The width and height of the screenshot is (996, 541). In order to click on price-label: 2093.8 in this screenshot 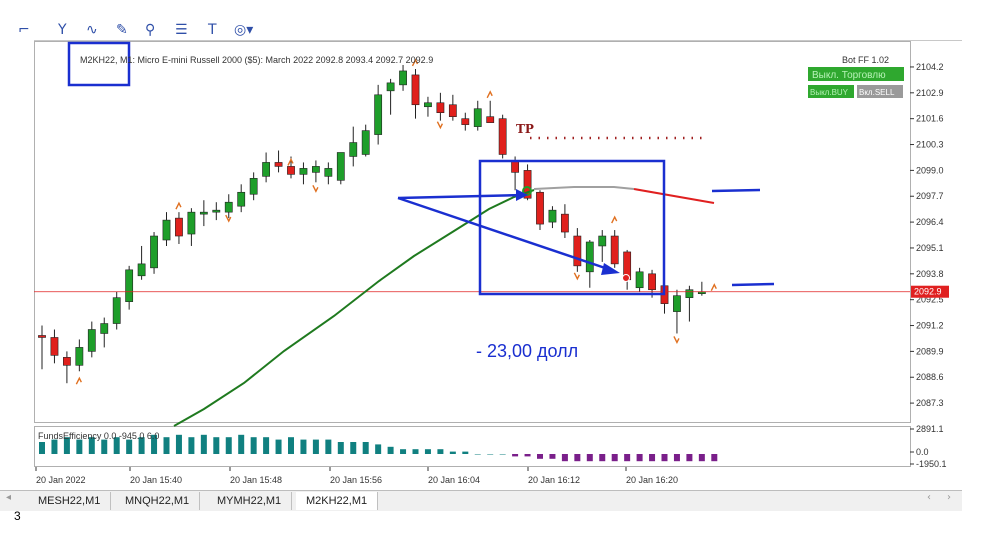, I will do `click(930, 274)`.